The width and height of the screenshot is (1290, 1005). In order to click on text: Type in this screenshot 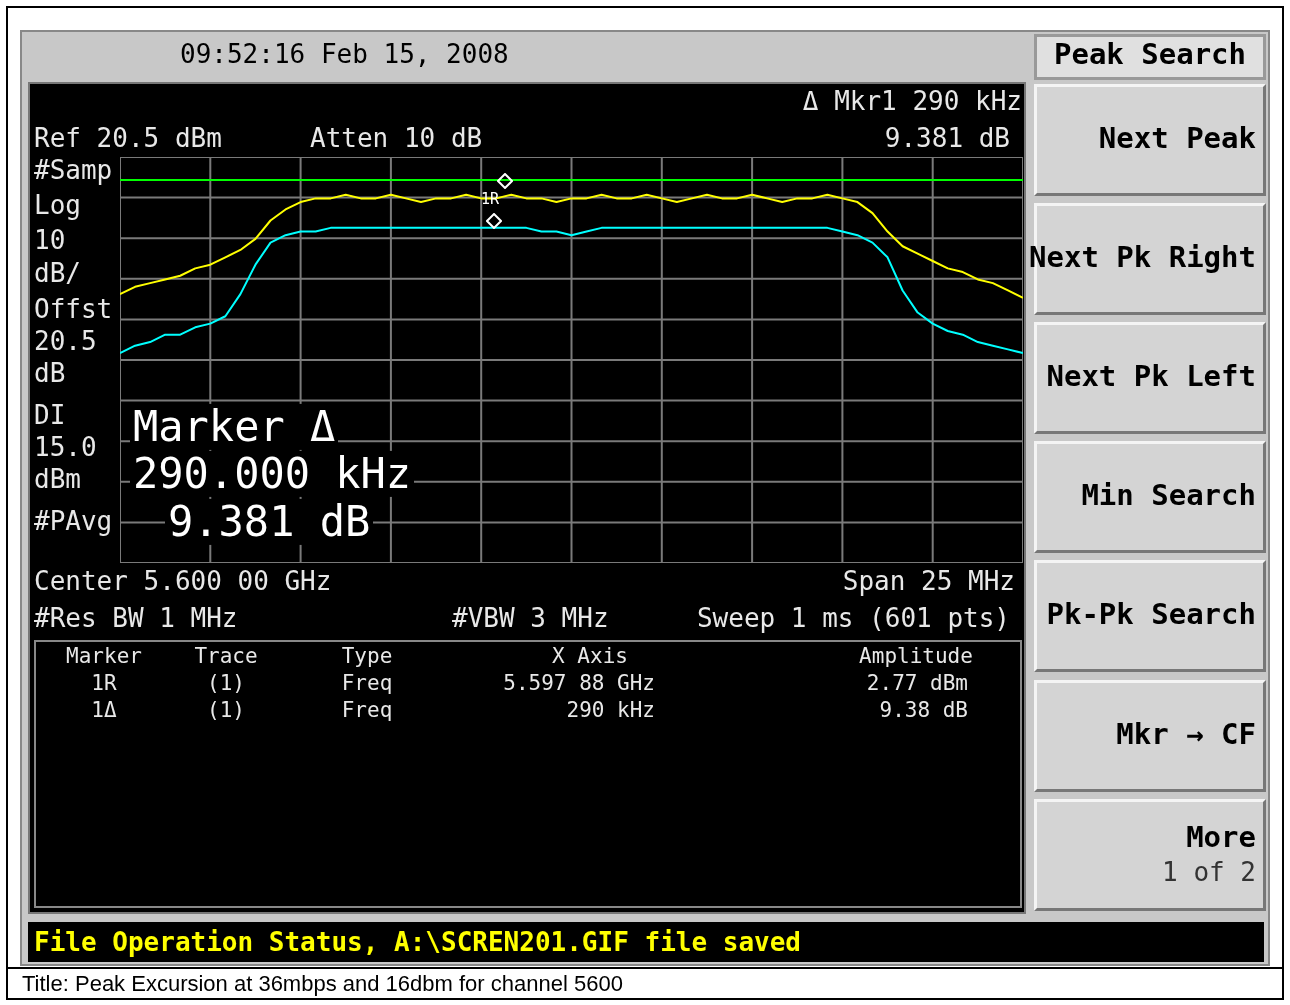, I will do `click(367, 656)`.